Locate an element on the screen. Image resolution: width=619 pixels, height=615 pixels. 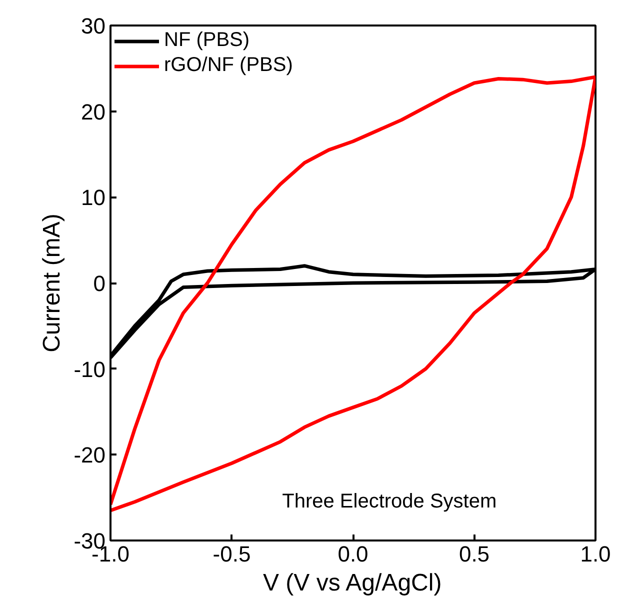
y-tick-label: -10 is located at coordinates (90, 369).